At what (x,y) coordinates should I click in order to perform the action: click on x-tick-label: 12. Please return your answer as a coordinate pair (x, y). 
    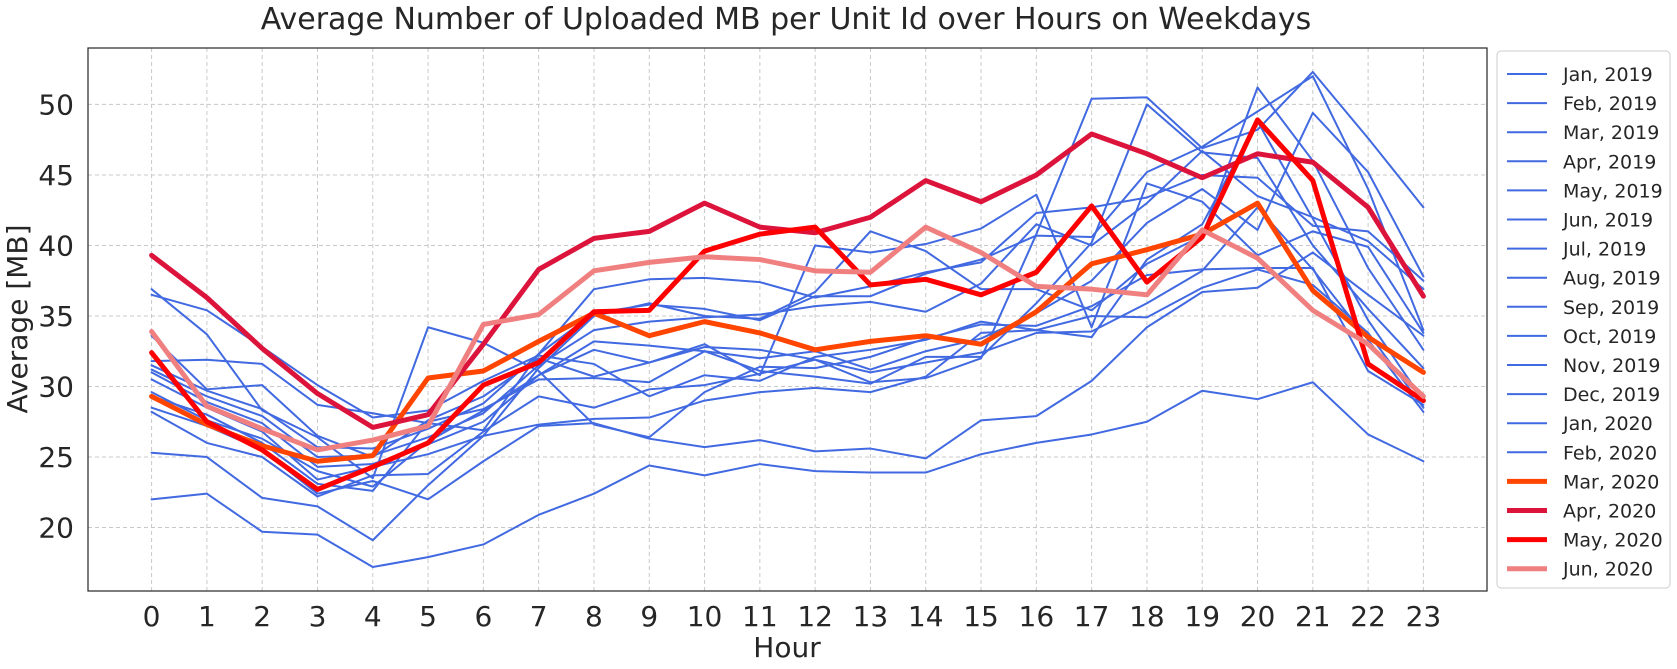
    Looking at the image, I should click on (815, 616).